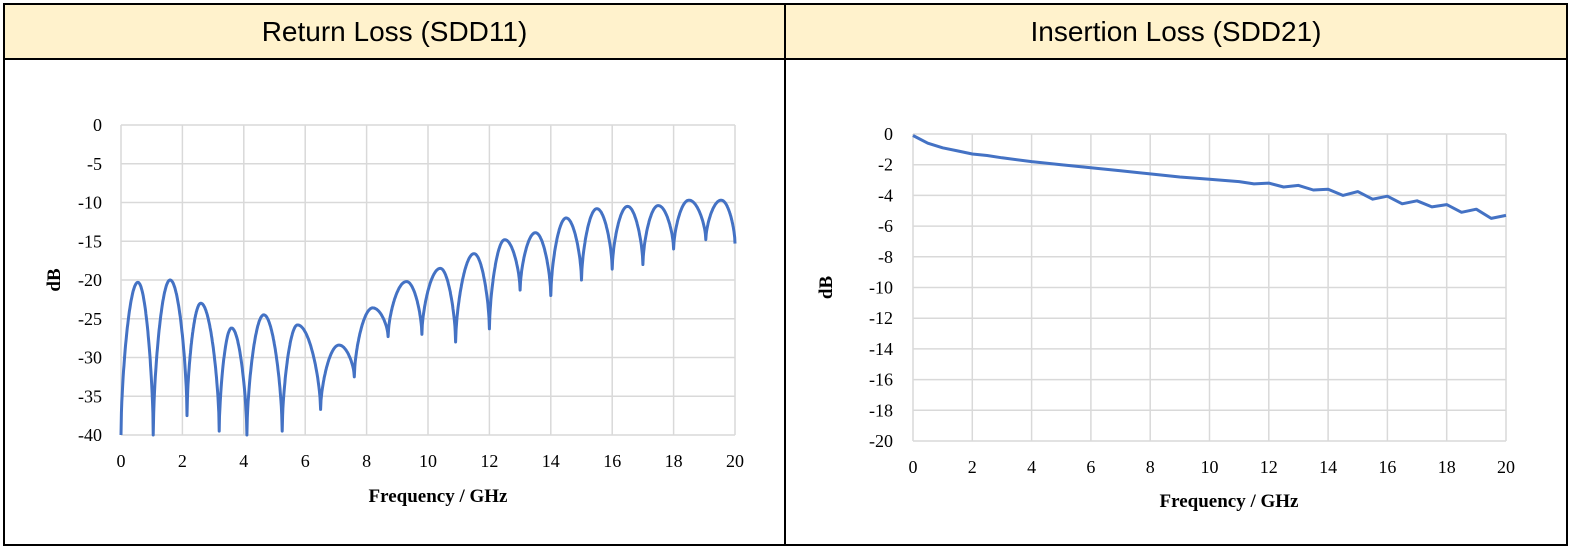  I want to click on chart1-x-tick-label: 18, so click(674, 461).